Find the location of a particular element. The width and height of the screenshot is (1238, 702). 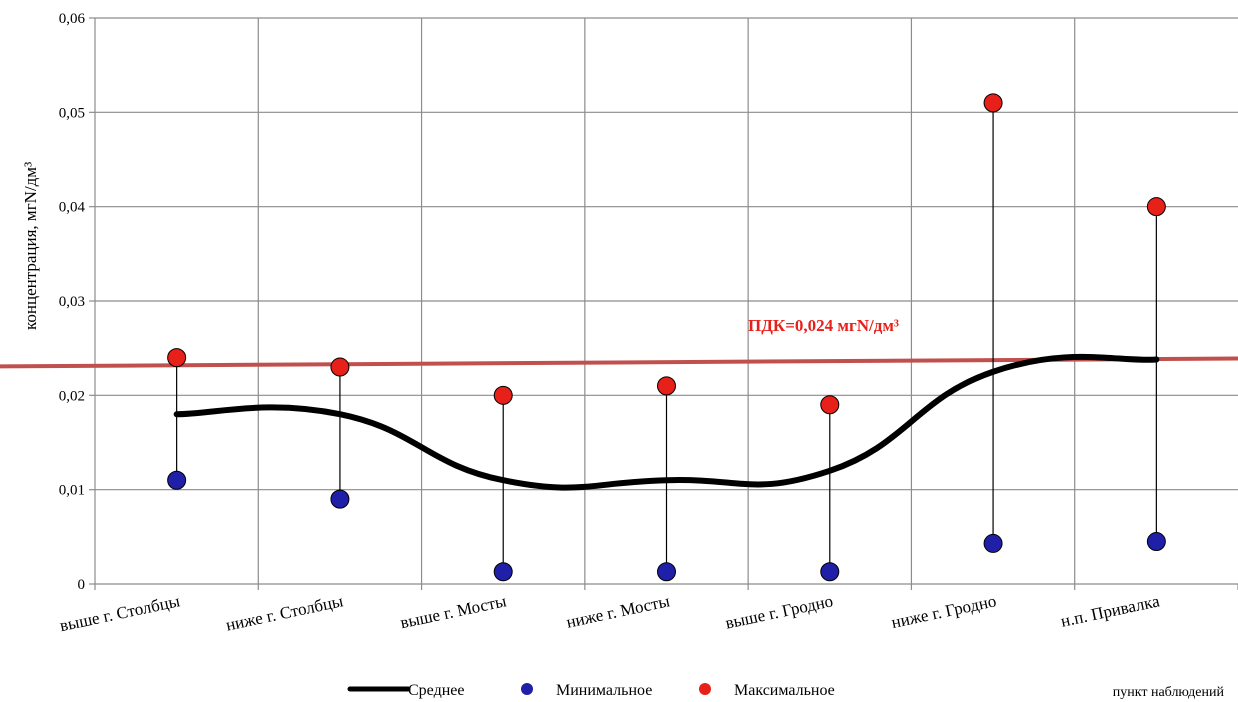

x-tick-label: выше г. Столбцы is located at coordinates (120, 613).